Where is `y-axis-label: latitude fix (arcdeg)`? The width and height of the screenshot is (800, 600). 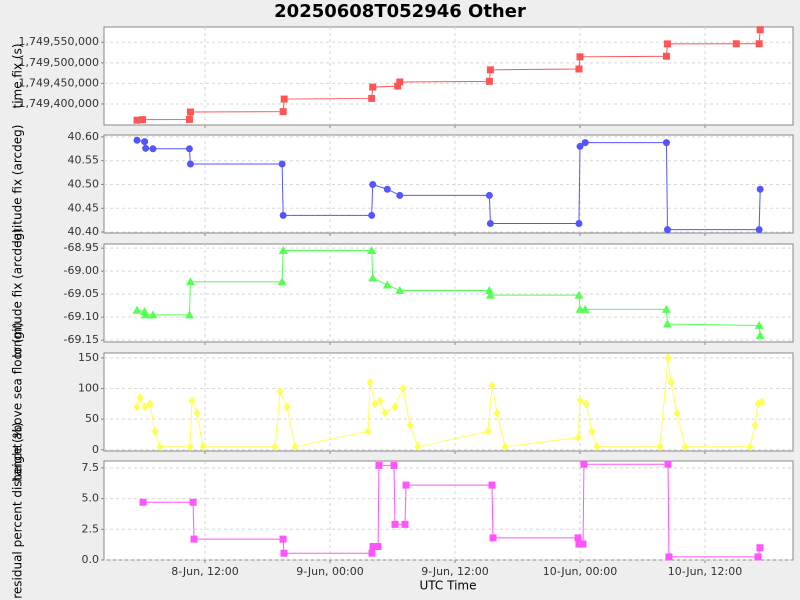 y-axis-label: latitude fix (arcdeg) is located at coordinates (18, 184).